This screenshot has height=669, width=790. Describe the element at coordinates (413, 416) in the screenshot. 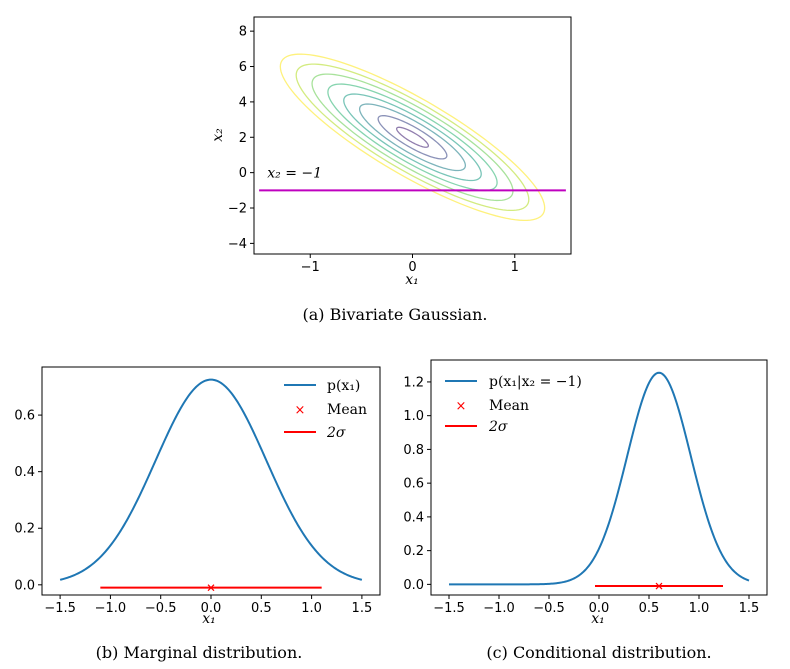

I see `y-tick-label: 1.0` at that location.